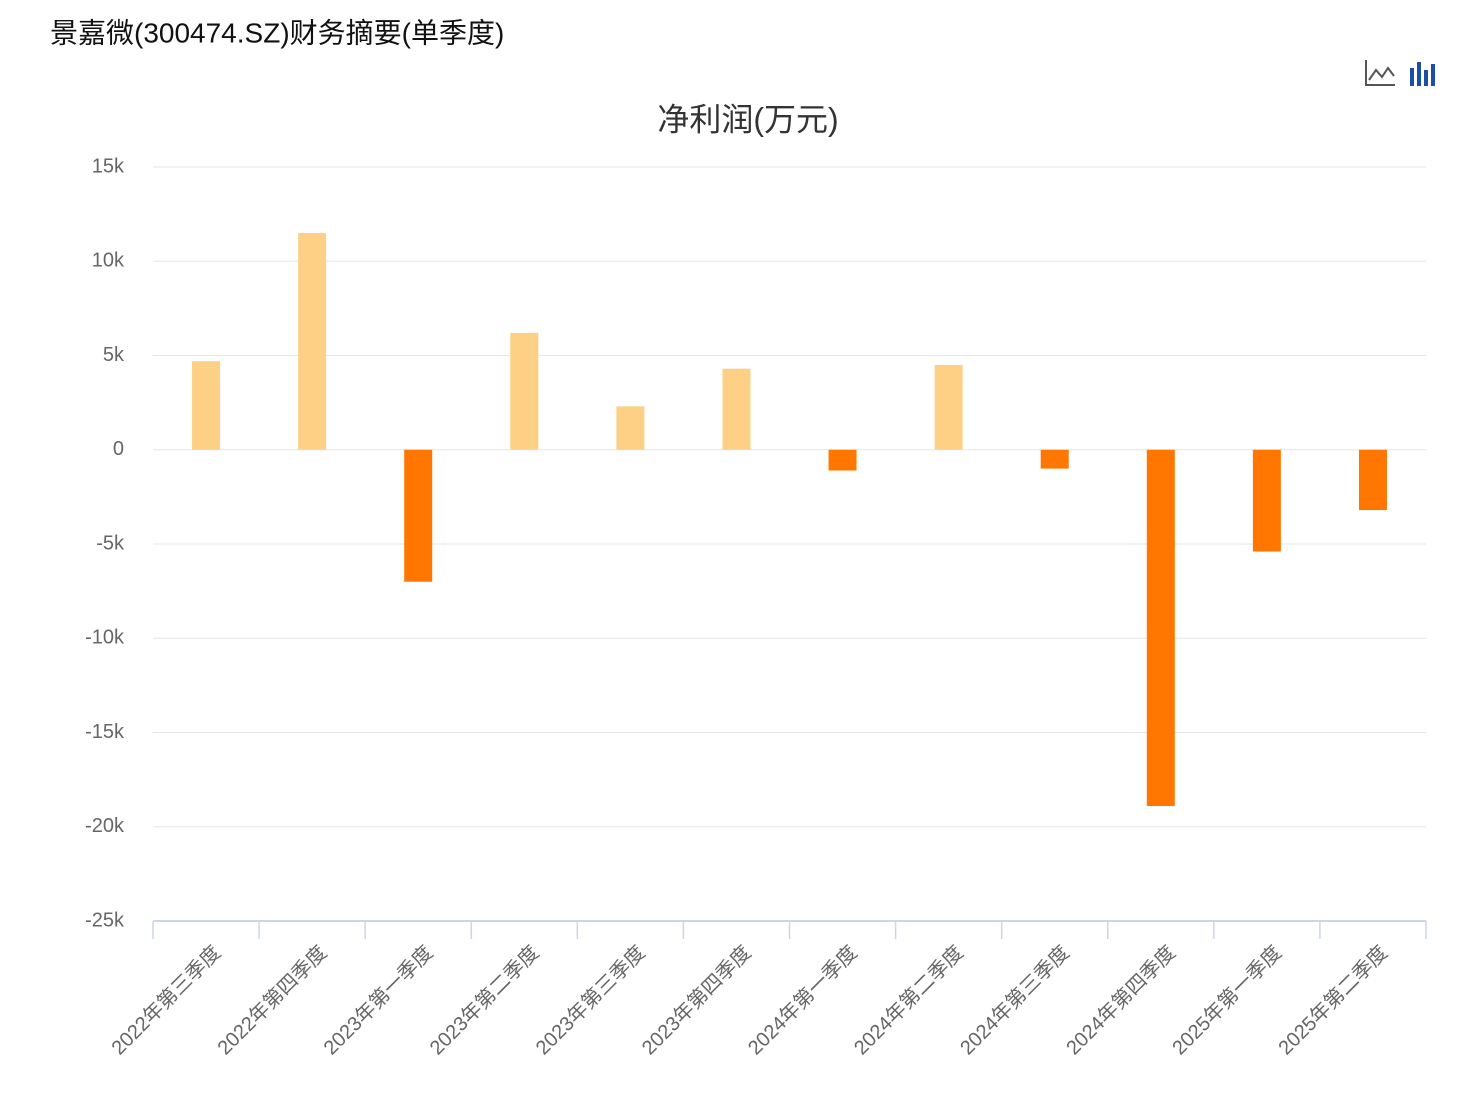  I want to click on x-tick-label: 2022年第四季度, so click(272, 1000).